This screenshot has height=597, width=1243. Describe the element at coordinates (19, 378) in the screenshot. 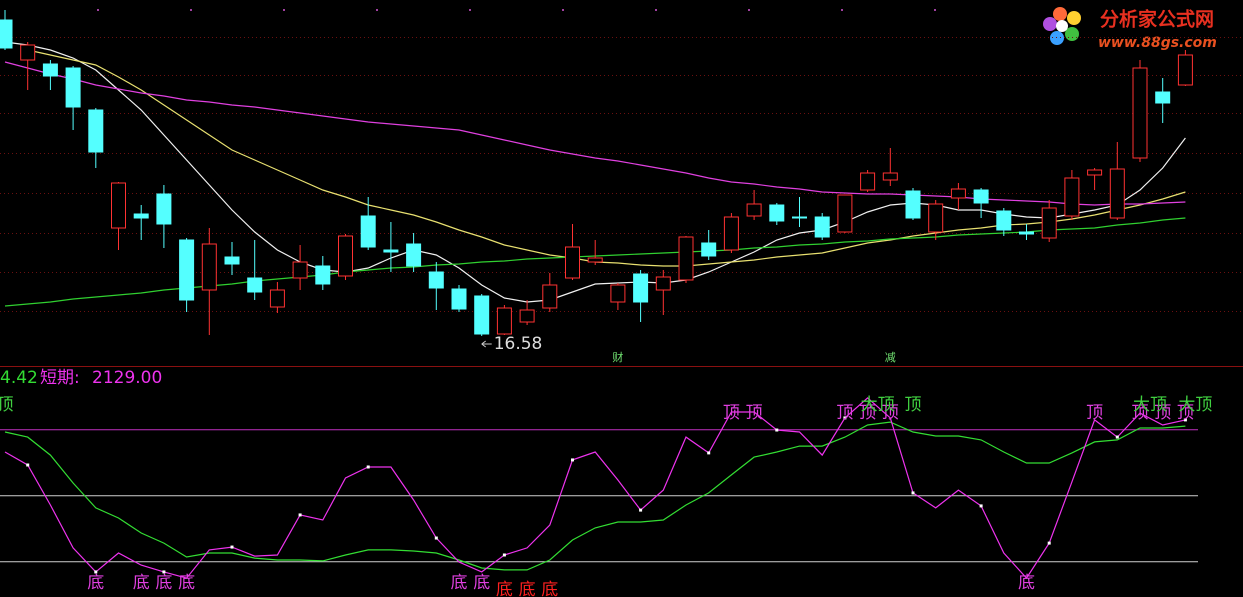

I see `header-long-value: 4.42` at that location.